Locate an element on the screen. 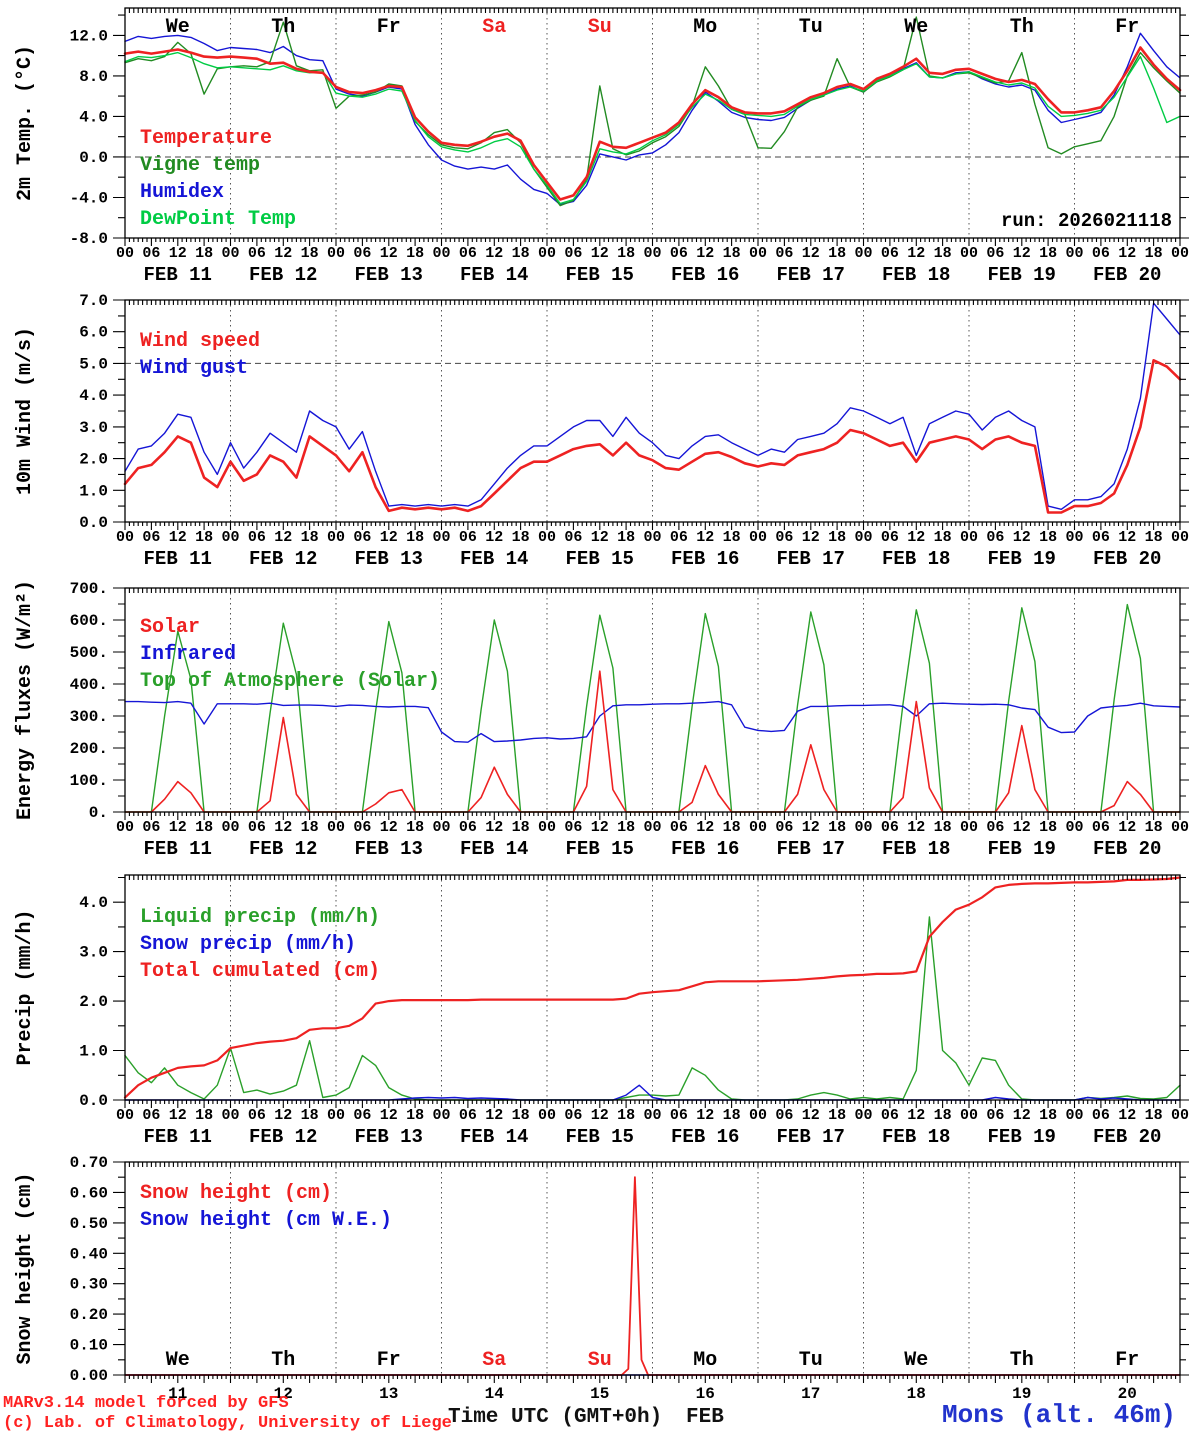 This screenshot has width=1194, height=1440. day-name-label: We is located at coordinates (916, 1360).